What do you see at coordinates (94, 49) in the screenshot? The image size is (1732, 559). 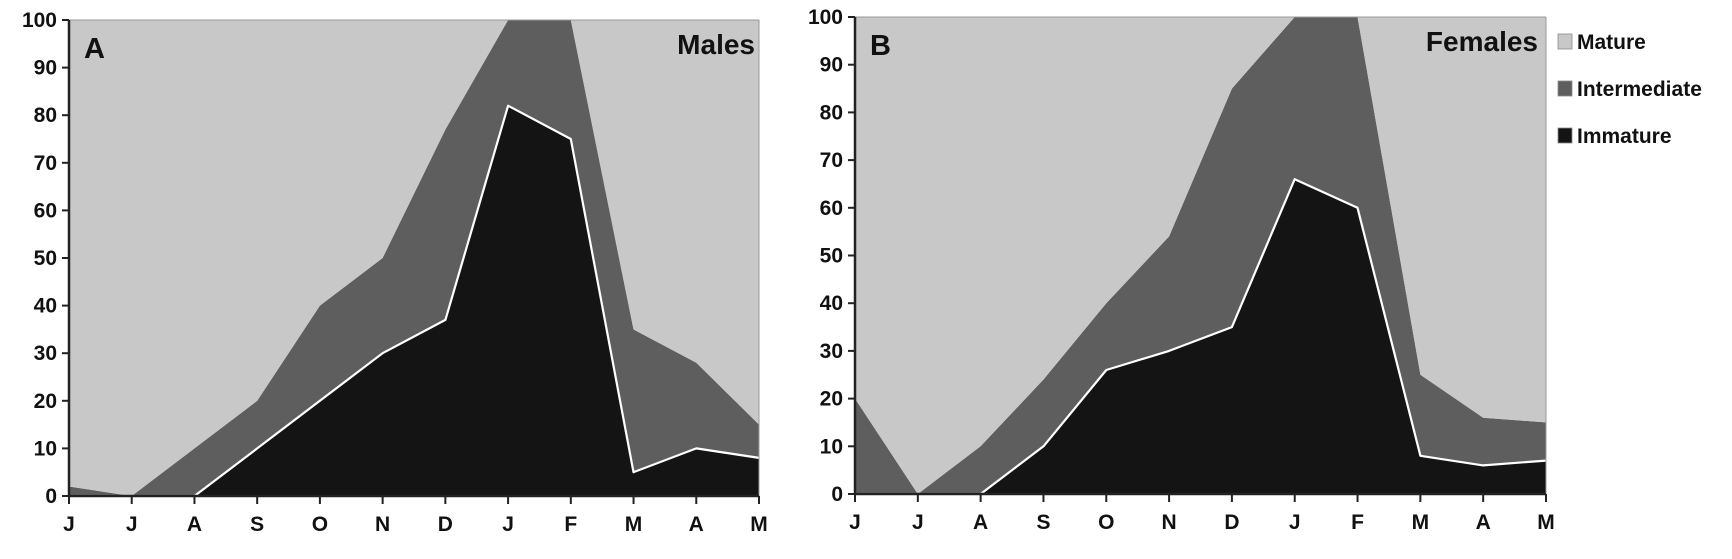 I see `panel-letter: A` at bounding box center [94, 49].